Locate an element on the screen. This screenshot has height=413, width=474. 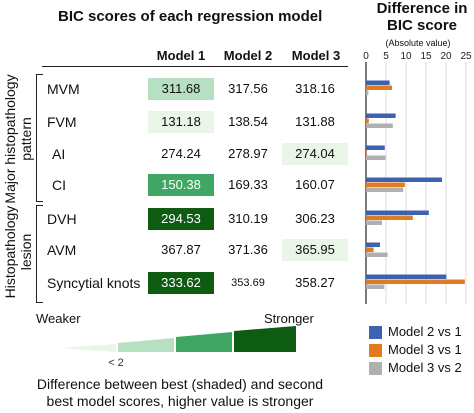
score-cell: 278.97 is located at coordinates (248, 153).